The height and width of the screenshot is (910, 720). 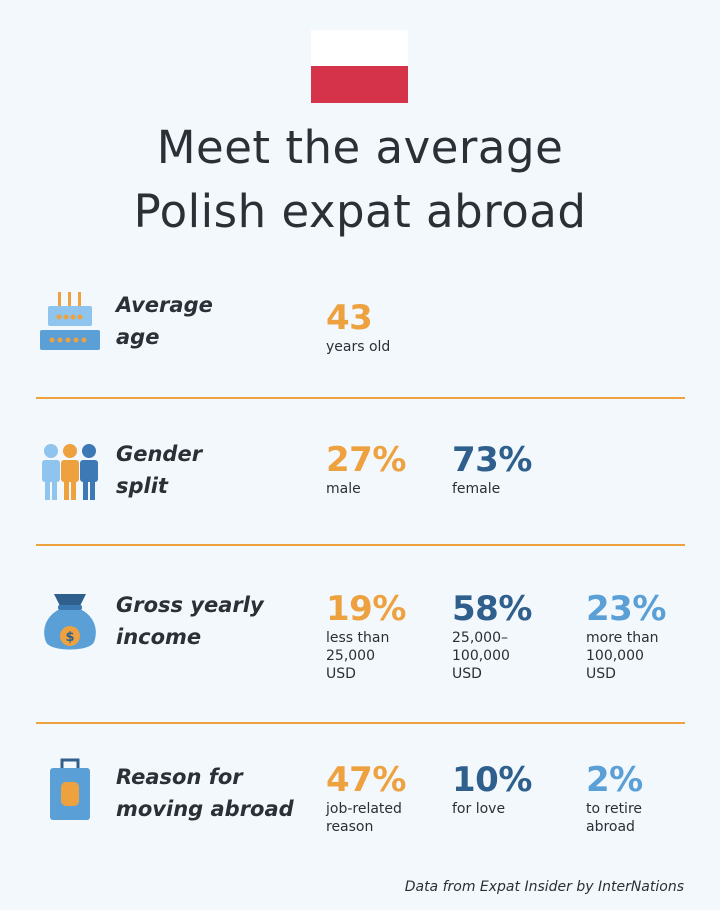 What do you see at coordinates (366, 460) in the screenshot?
I see `stat-value: 27%` at bounding box center [366, 460].